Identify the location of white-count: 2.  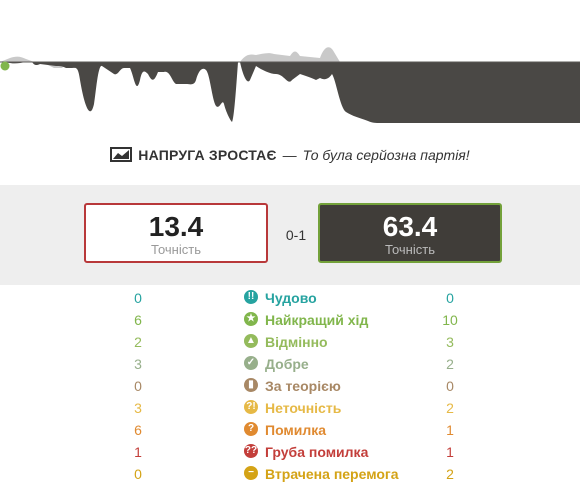
(138, 342).